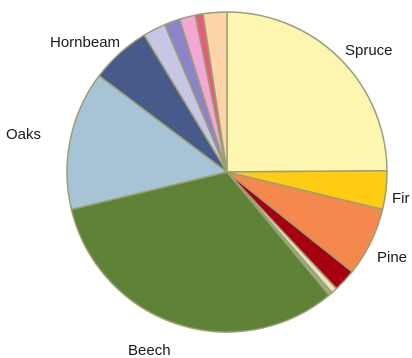 Image resolution: width=412 pixels, height=358 pixels. Describe the element at coordinates (369, 50) in the screenshot. I see `slice-label-spruce: Spruce` at that location.